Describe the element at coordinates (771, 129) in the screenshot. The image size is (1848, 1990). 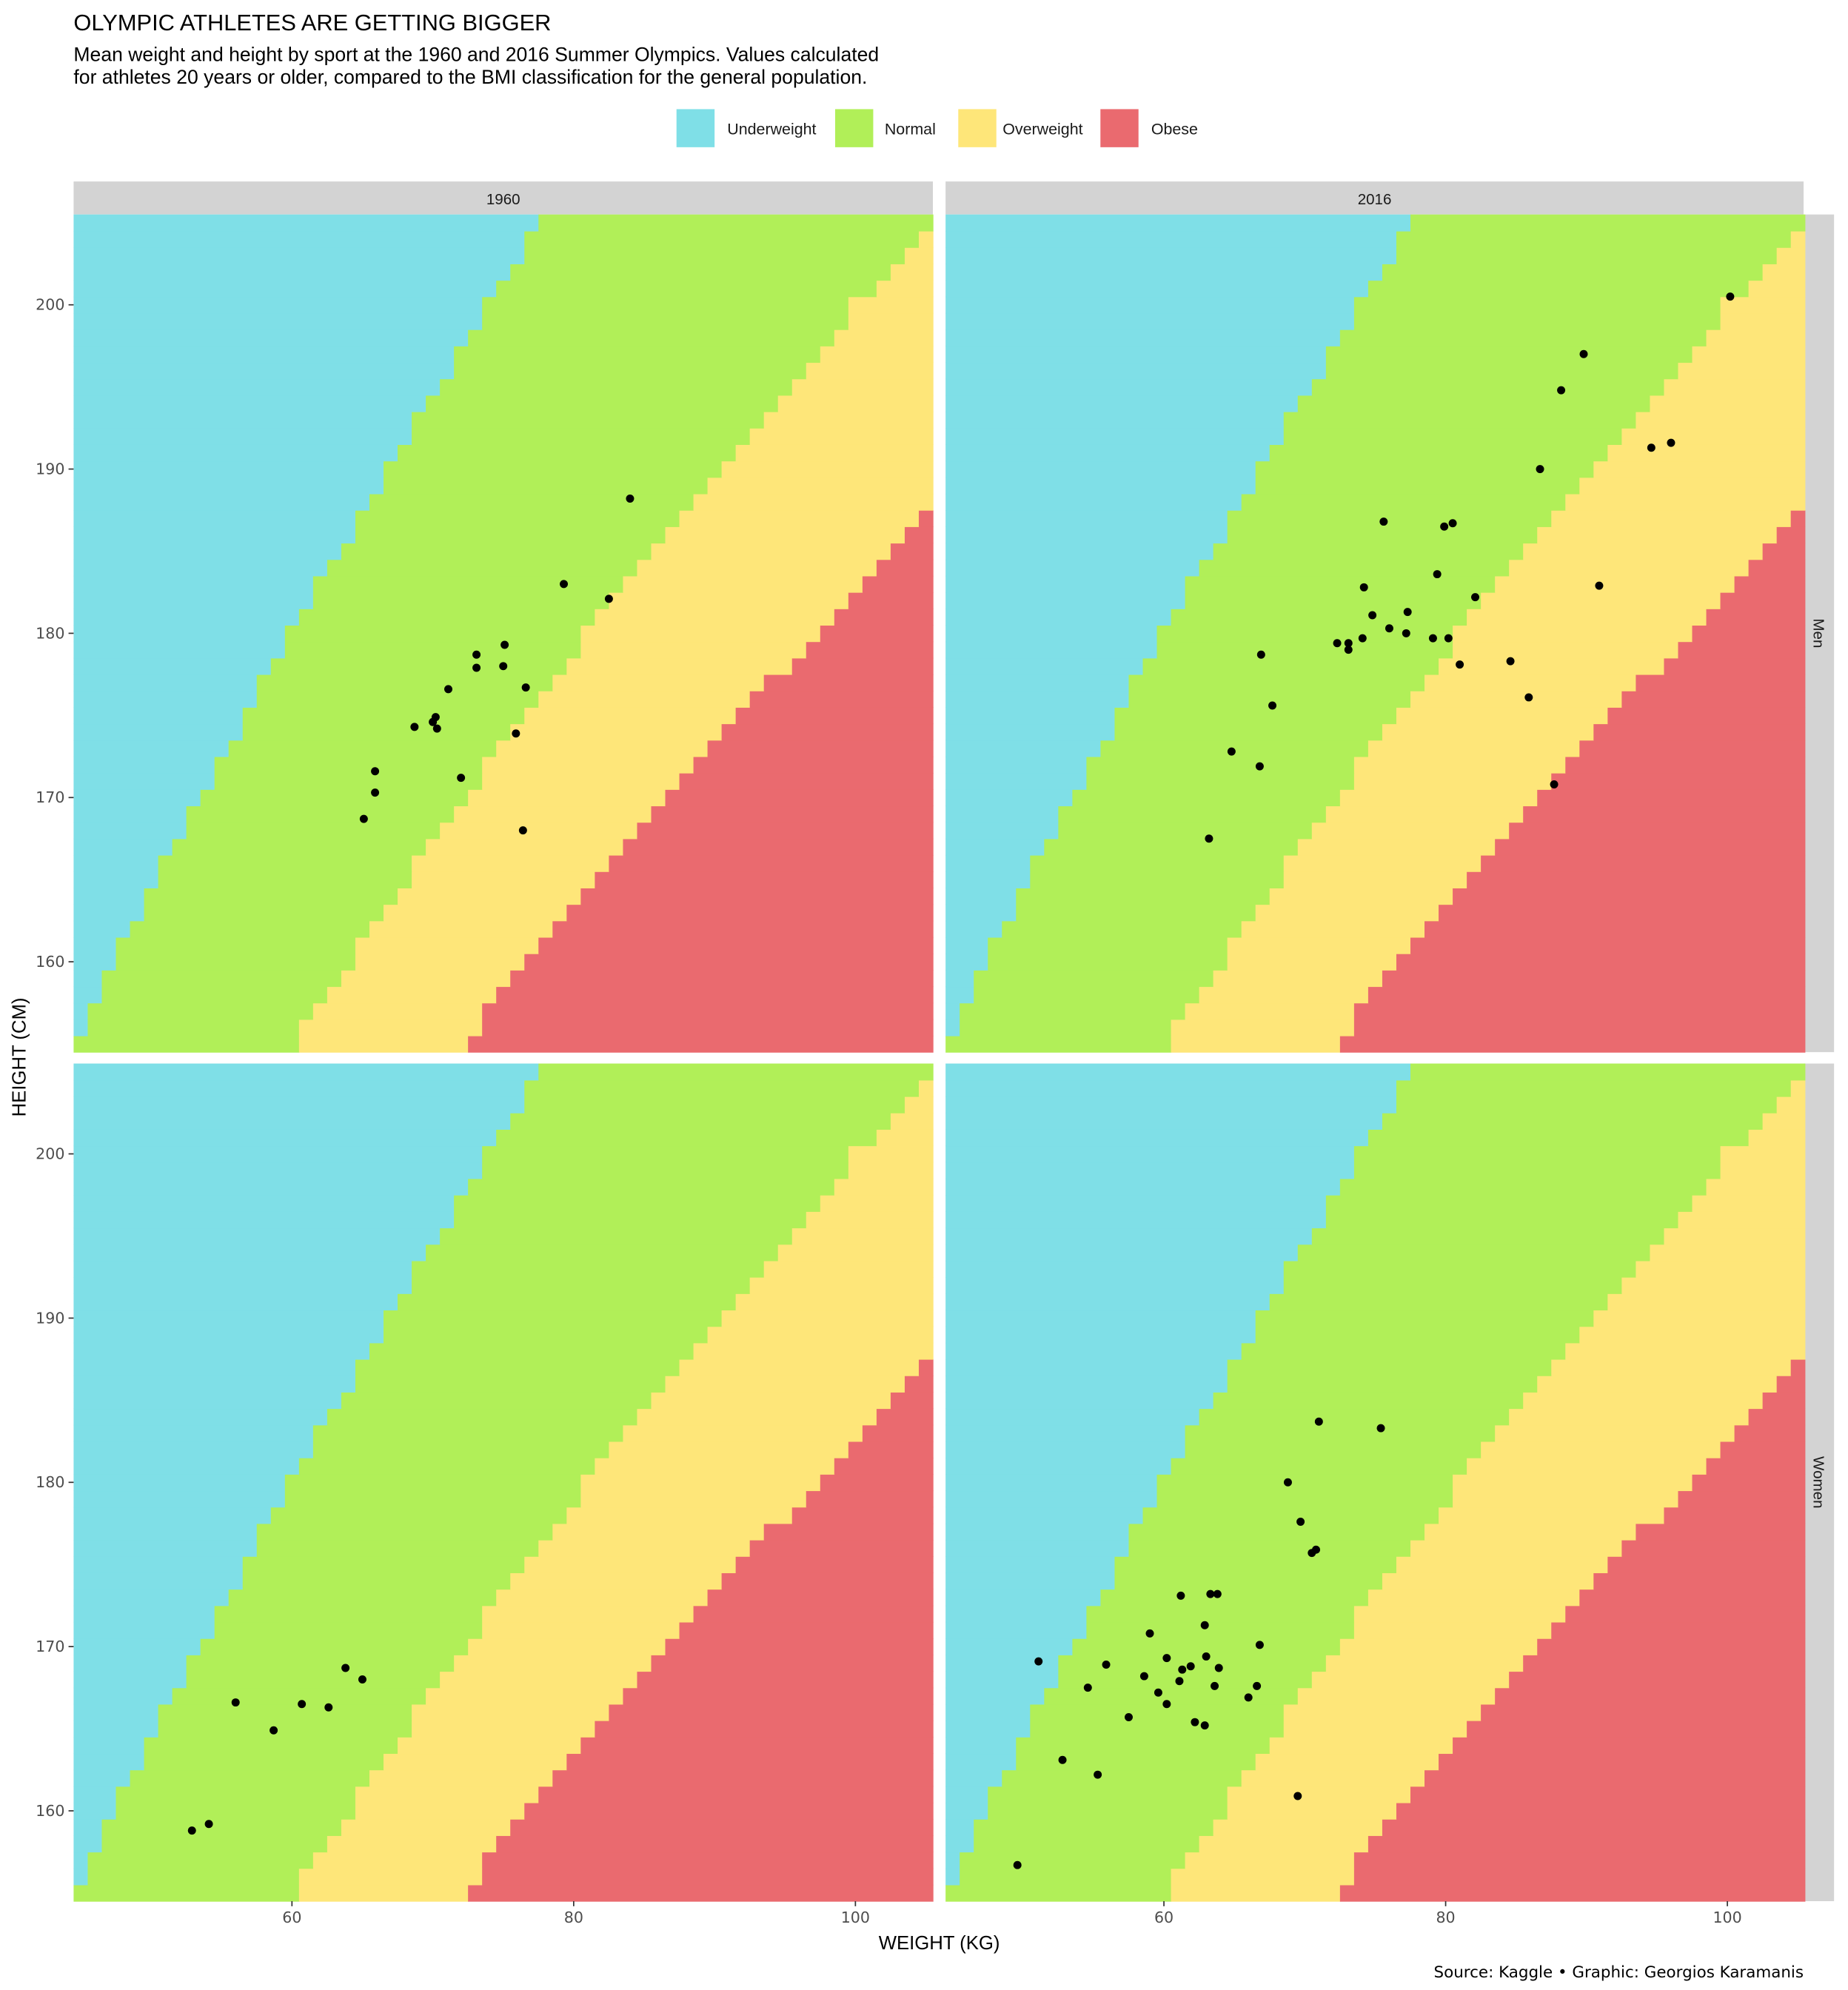
I see `legend-label-underweight: Underweight` at that location.